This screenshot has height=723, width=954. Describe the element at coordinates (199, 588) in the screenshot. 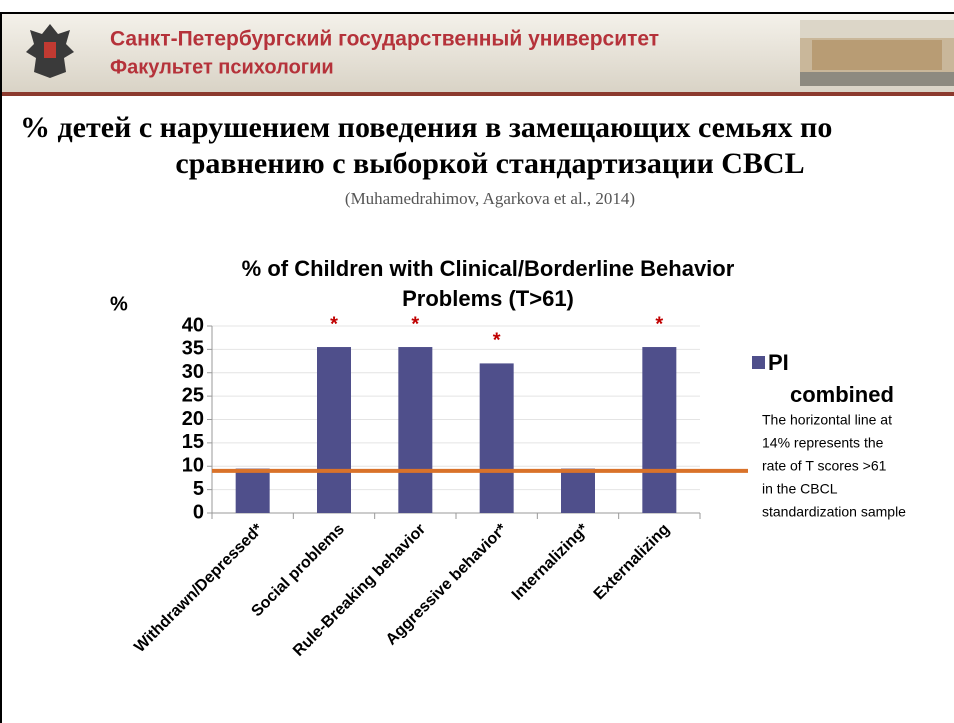

I see `x-tick-label: Withdrawn/Depressed*` at that location.